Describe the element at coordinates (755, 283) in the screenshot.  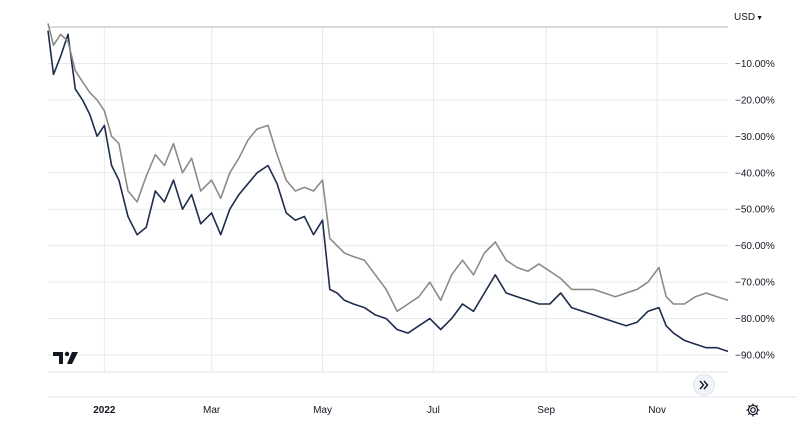
I see `y-tick-label: −70.00%` at that location.